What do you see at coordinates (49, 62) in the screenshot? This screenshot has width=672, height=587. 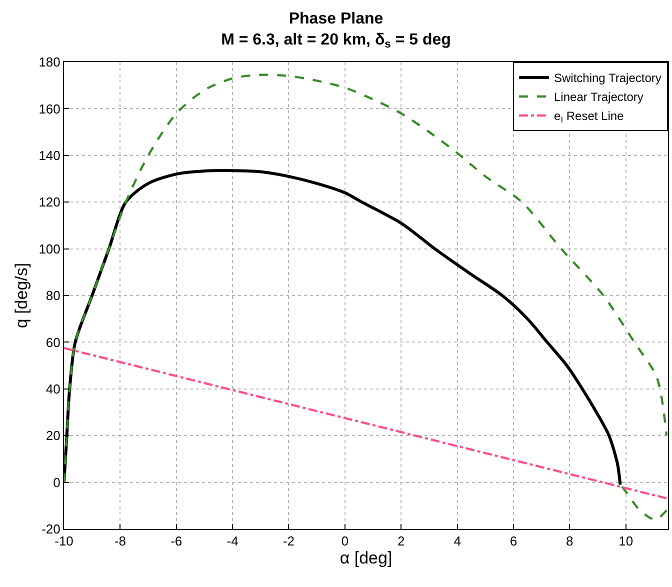 I see `y-tick-label: 180` at bounding box center [49, 62].